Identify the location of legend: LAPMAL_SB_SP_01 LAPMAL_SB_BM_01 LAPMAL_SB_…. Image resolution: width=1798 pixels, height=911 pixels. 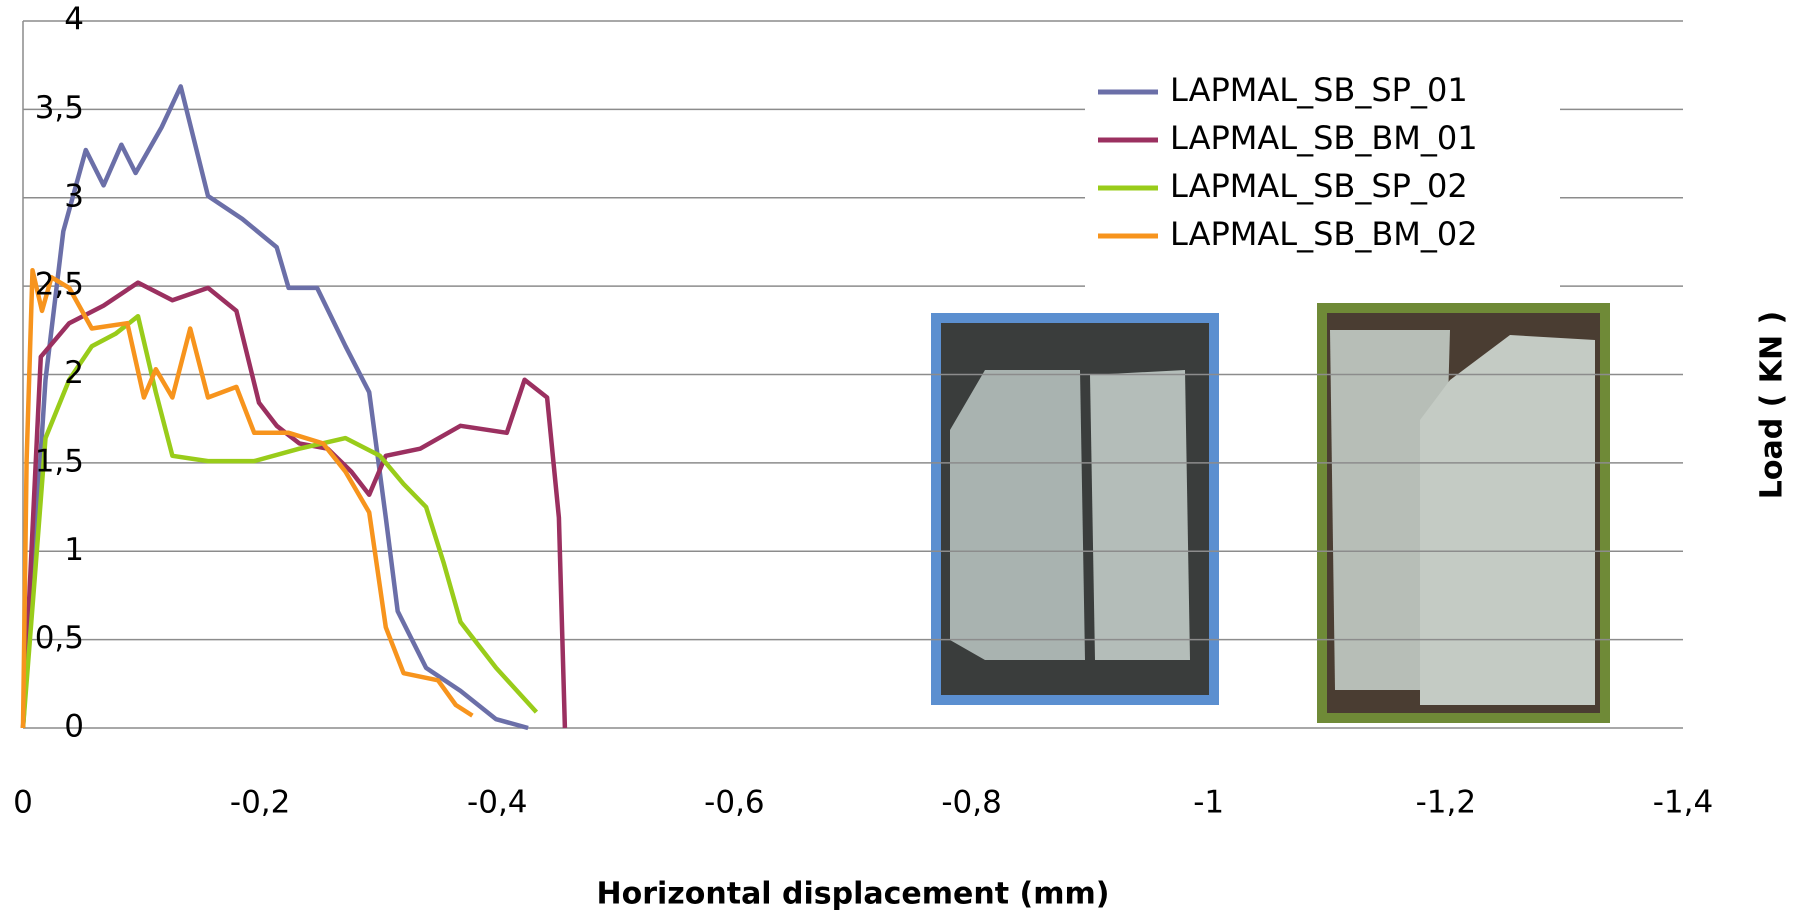
(1288, 162).